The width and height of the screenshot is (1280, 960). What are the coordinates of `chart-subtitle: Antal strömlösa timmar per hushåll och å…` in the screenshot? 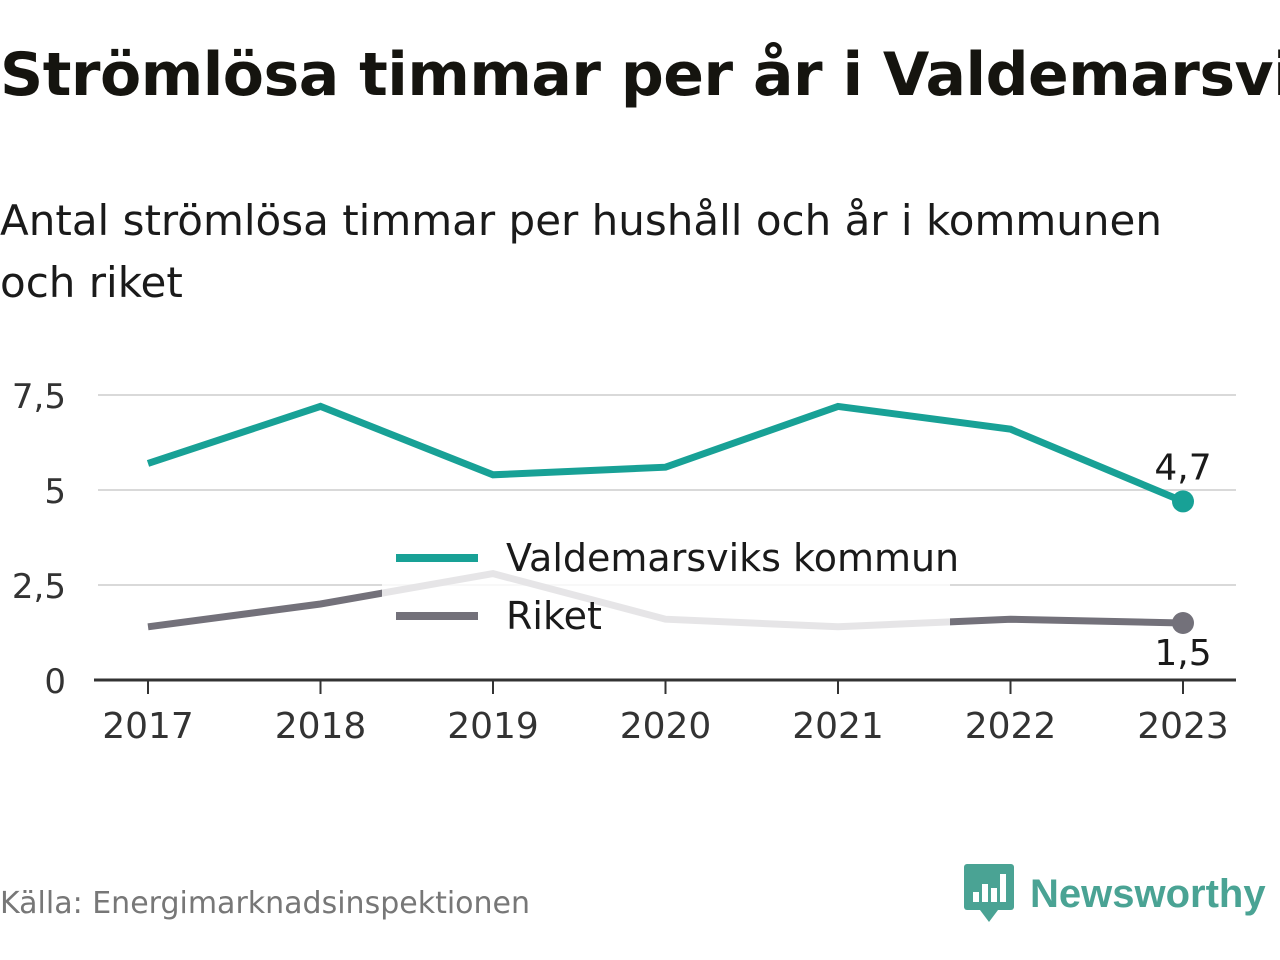 It's located at (581, 251).